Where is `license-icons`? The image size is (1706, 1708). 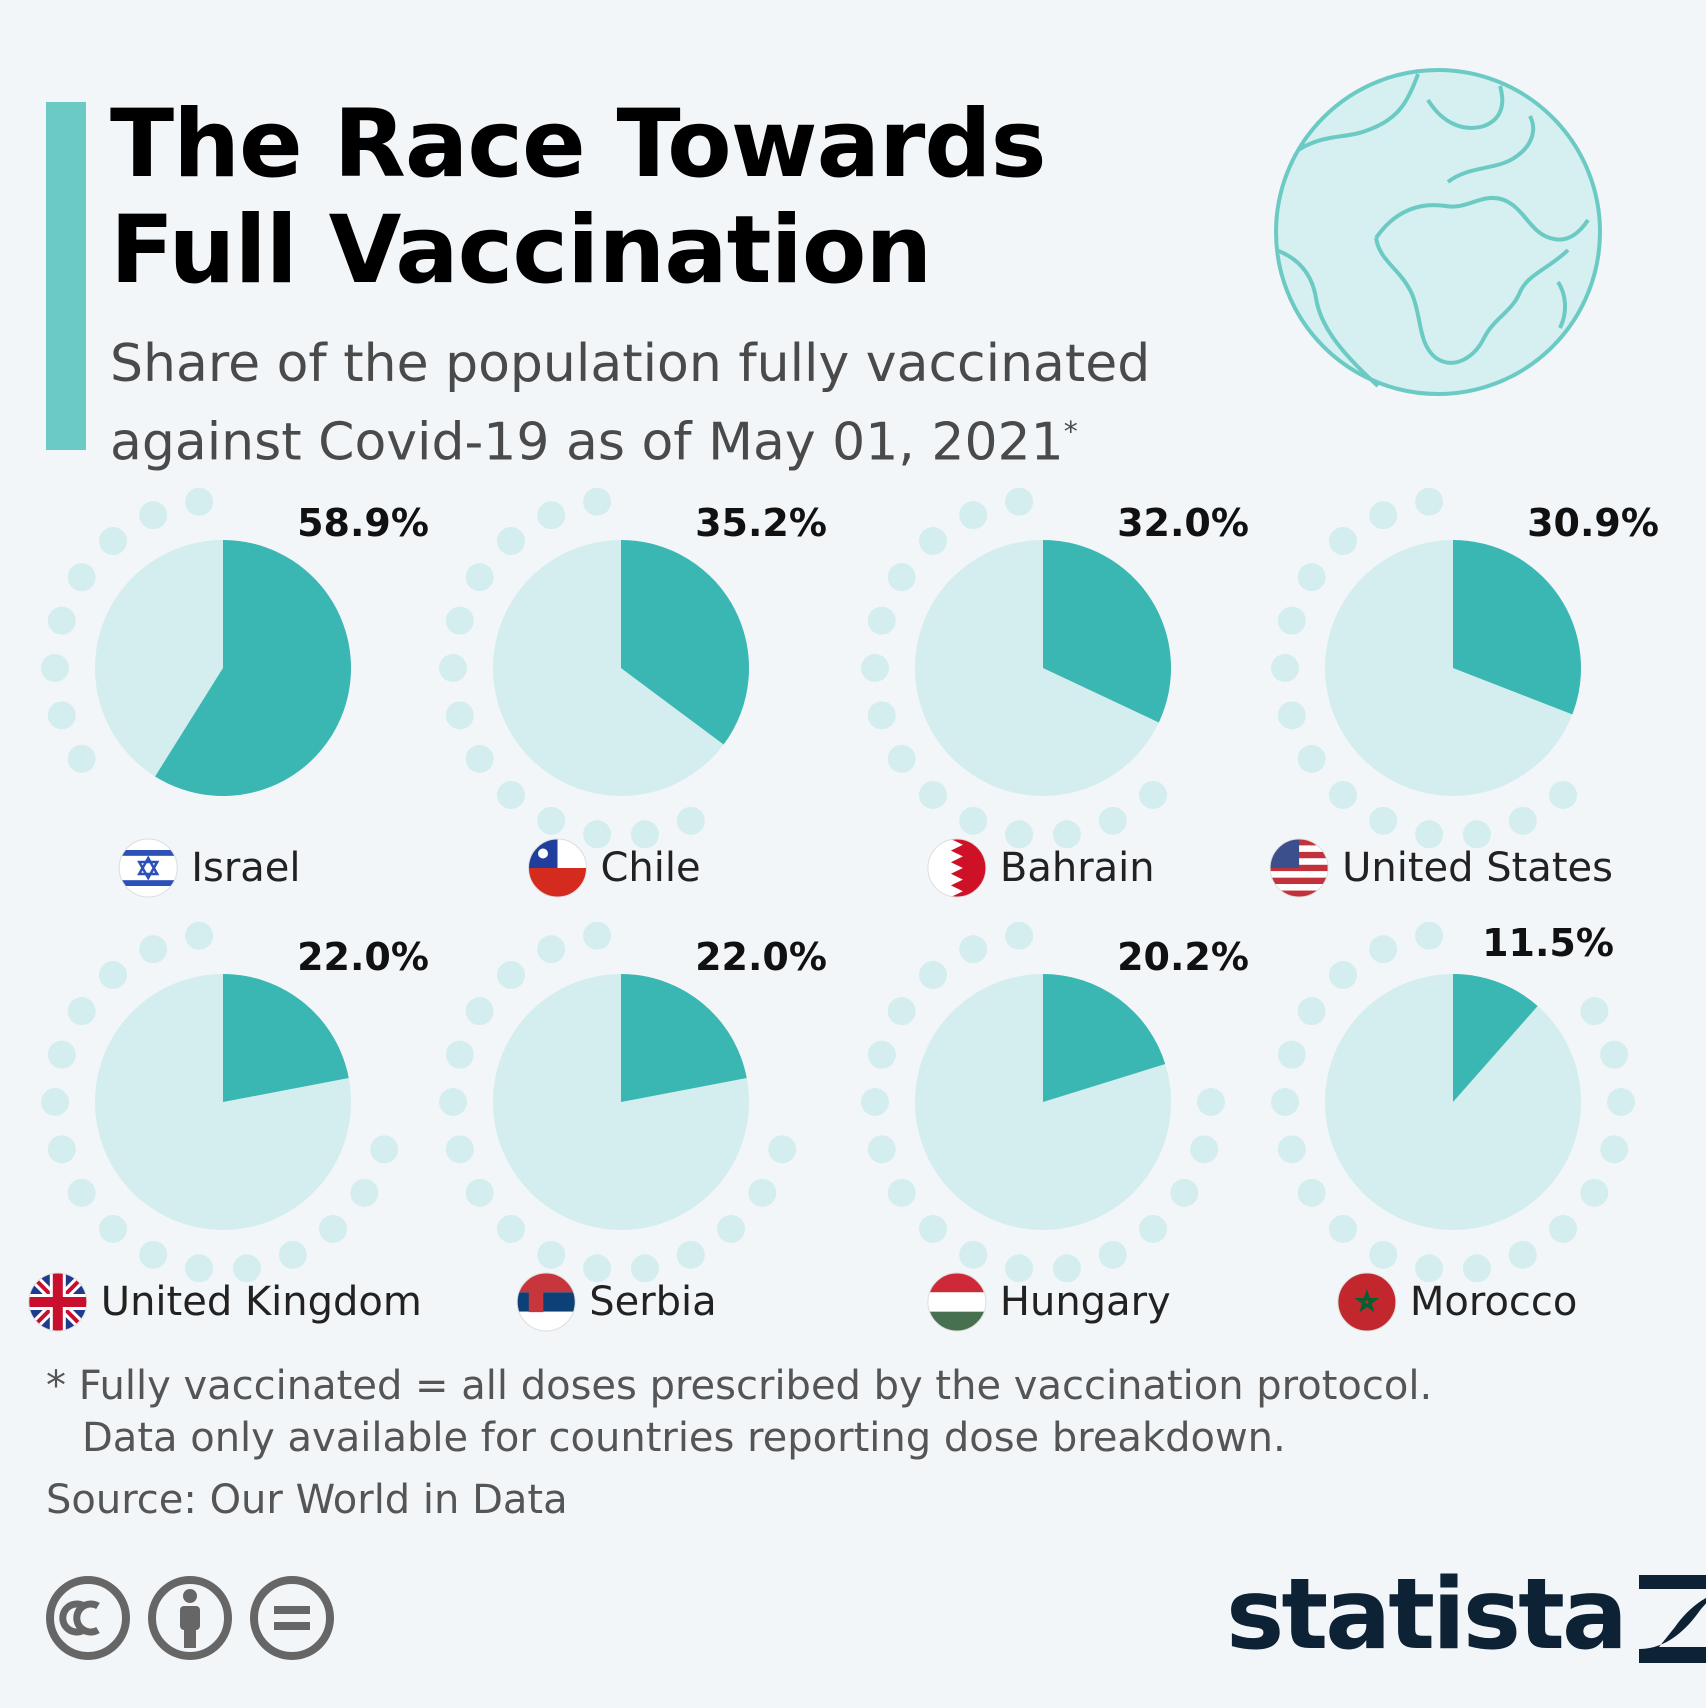
license-icons is located at coordinates (190, 1618).